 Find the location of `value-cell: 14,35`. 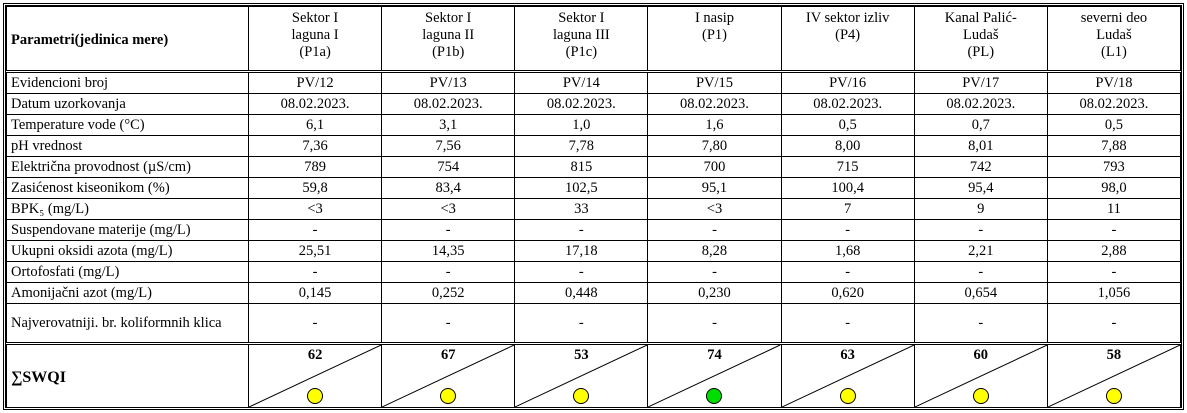

value-cell: 14,35 is located at coordinates (448, 251).